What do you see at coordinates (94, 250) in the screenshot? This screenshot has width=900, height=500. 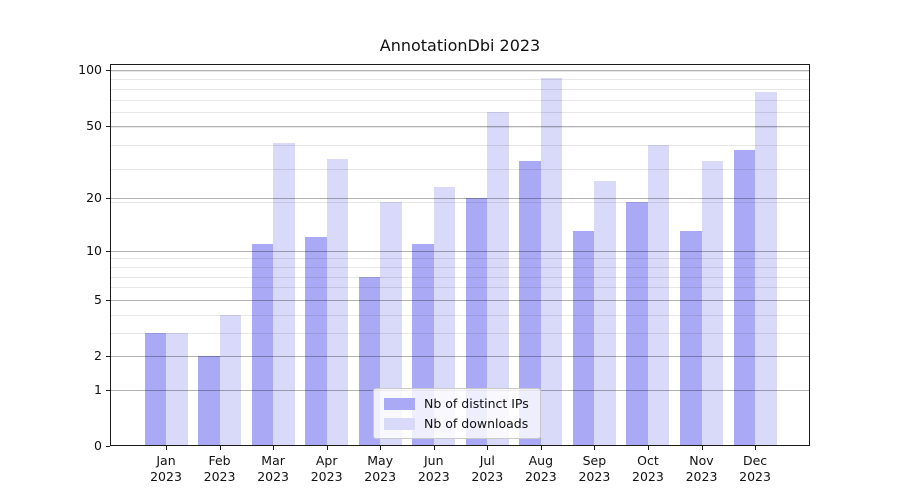 I see `y-tick-label: 10` at bounding box center [94, 250].